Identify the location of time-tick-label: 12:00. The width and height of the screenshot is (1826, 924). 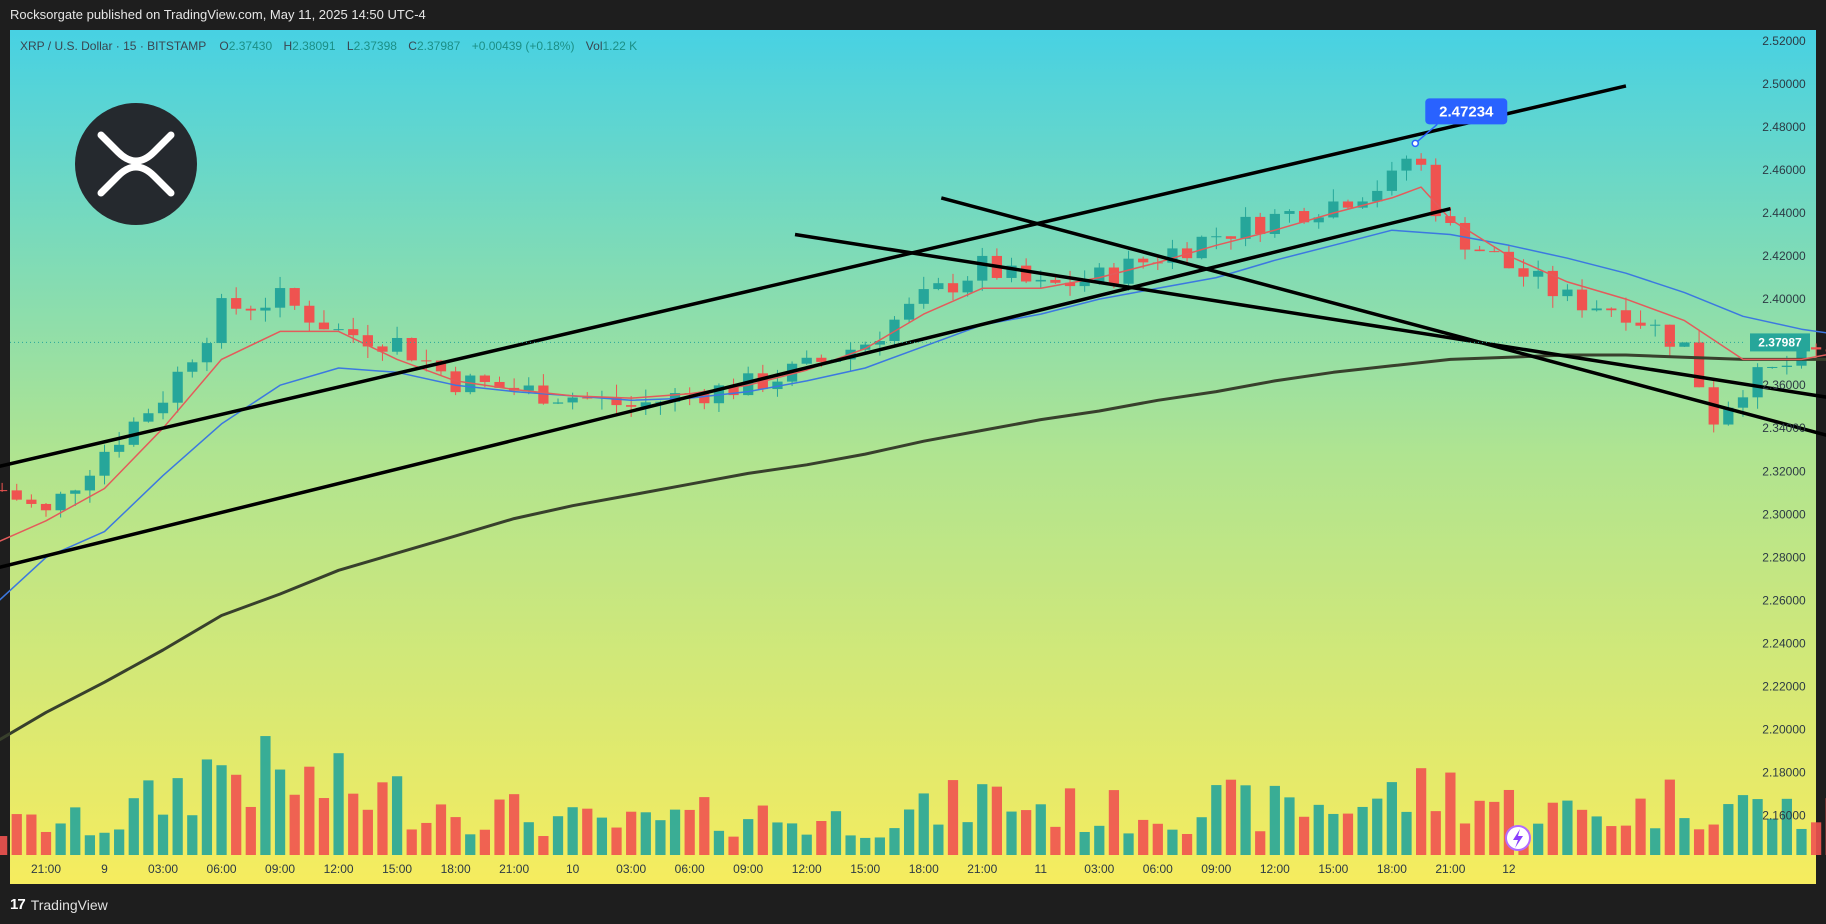
(339, 869).